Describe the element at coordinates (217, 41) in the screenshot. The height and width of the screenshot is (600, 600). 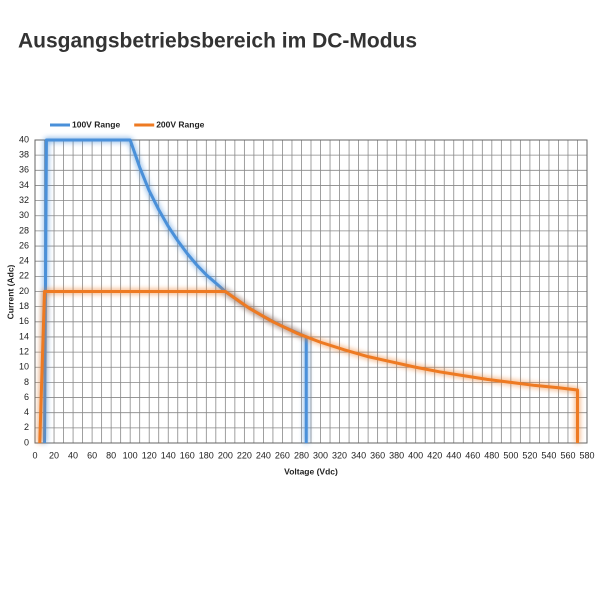
I see `chart-title: Ausgangsbetriebsbereich im DC-Modus` at that location.